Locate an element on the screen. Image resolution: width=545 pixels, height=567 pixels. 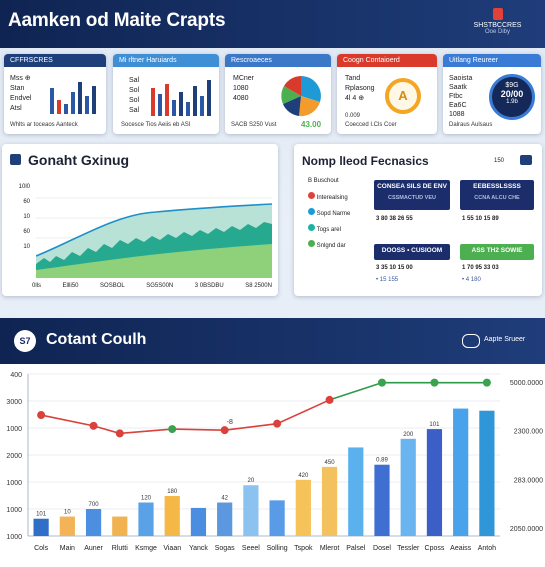
kpi-card-title: Rescroaeces is located at coordinates (278, 60).